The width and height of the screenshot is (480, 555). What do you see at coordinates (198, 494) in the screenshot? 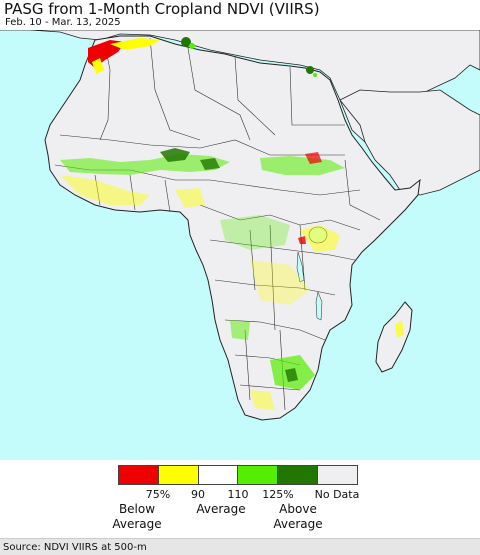
I see `legend-tick-90: 90` at bounding box center [198, 494].